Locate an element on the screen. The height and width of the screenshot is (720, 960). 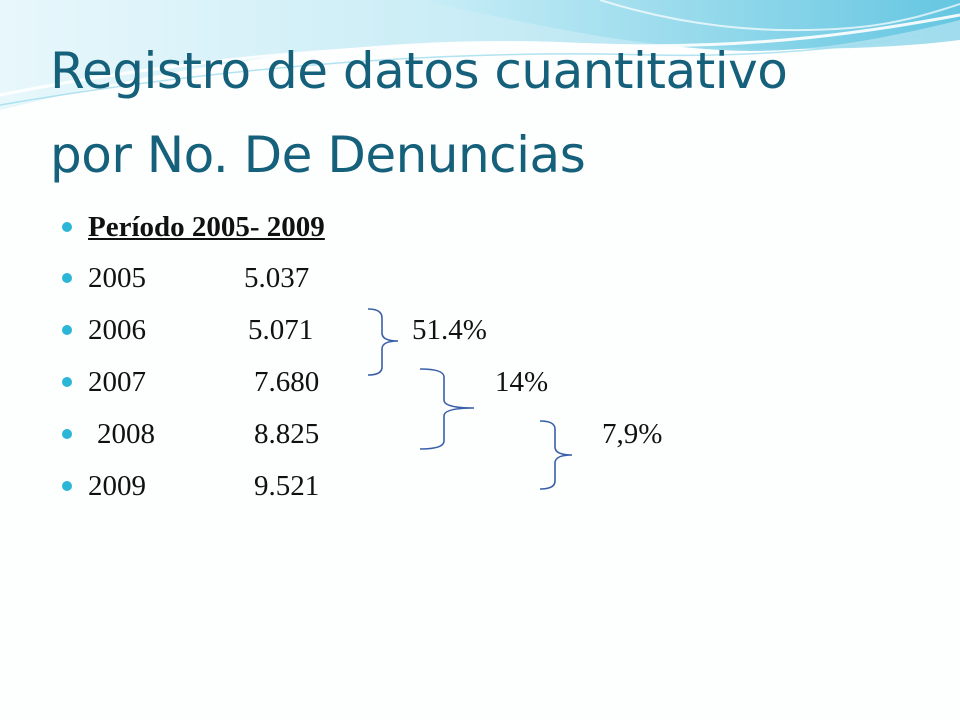
value-2009: 9.521 is located at coordinates (287, 486).